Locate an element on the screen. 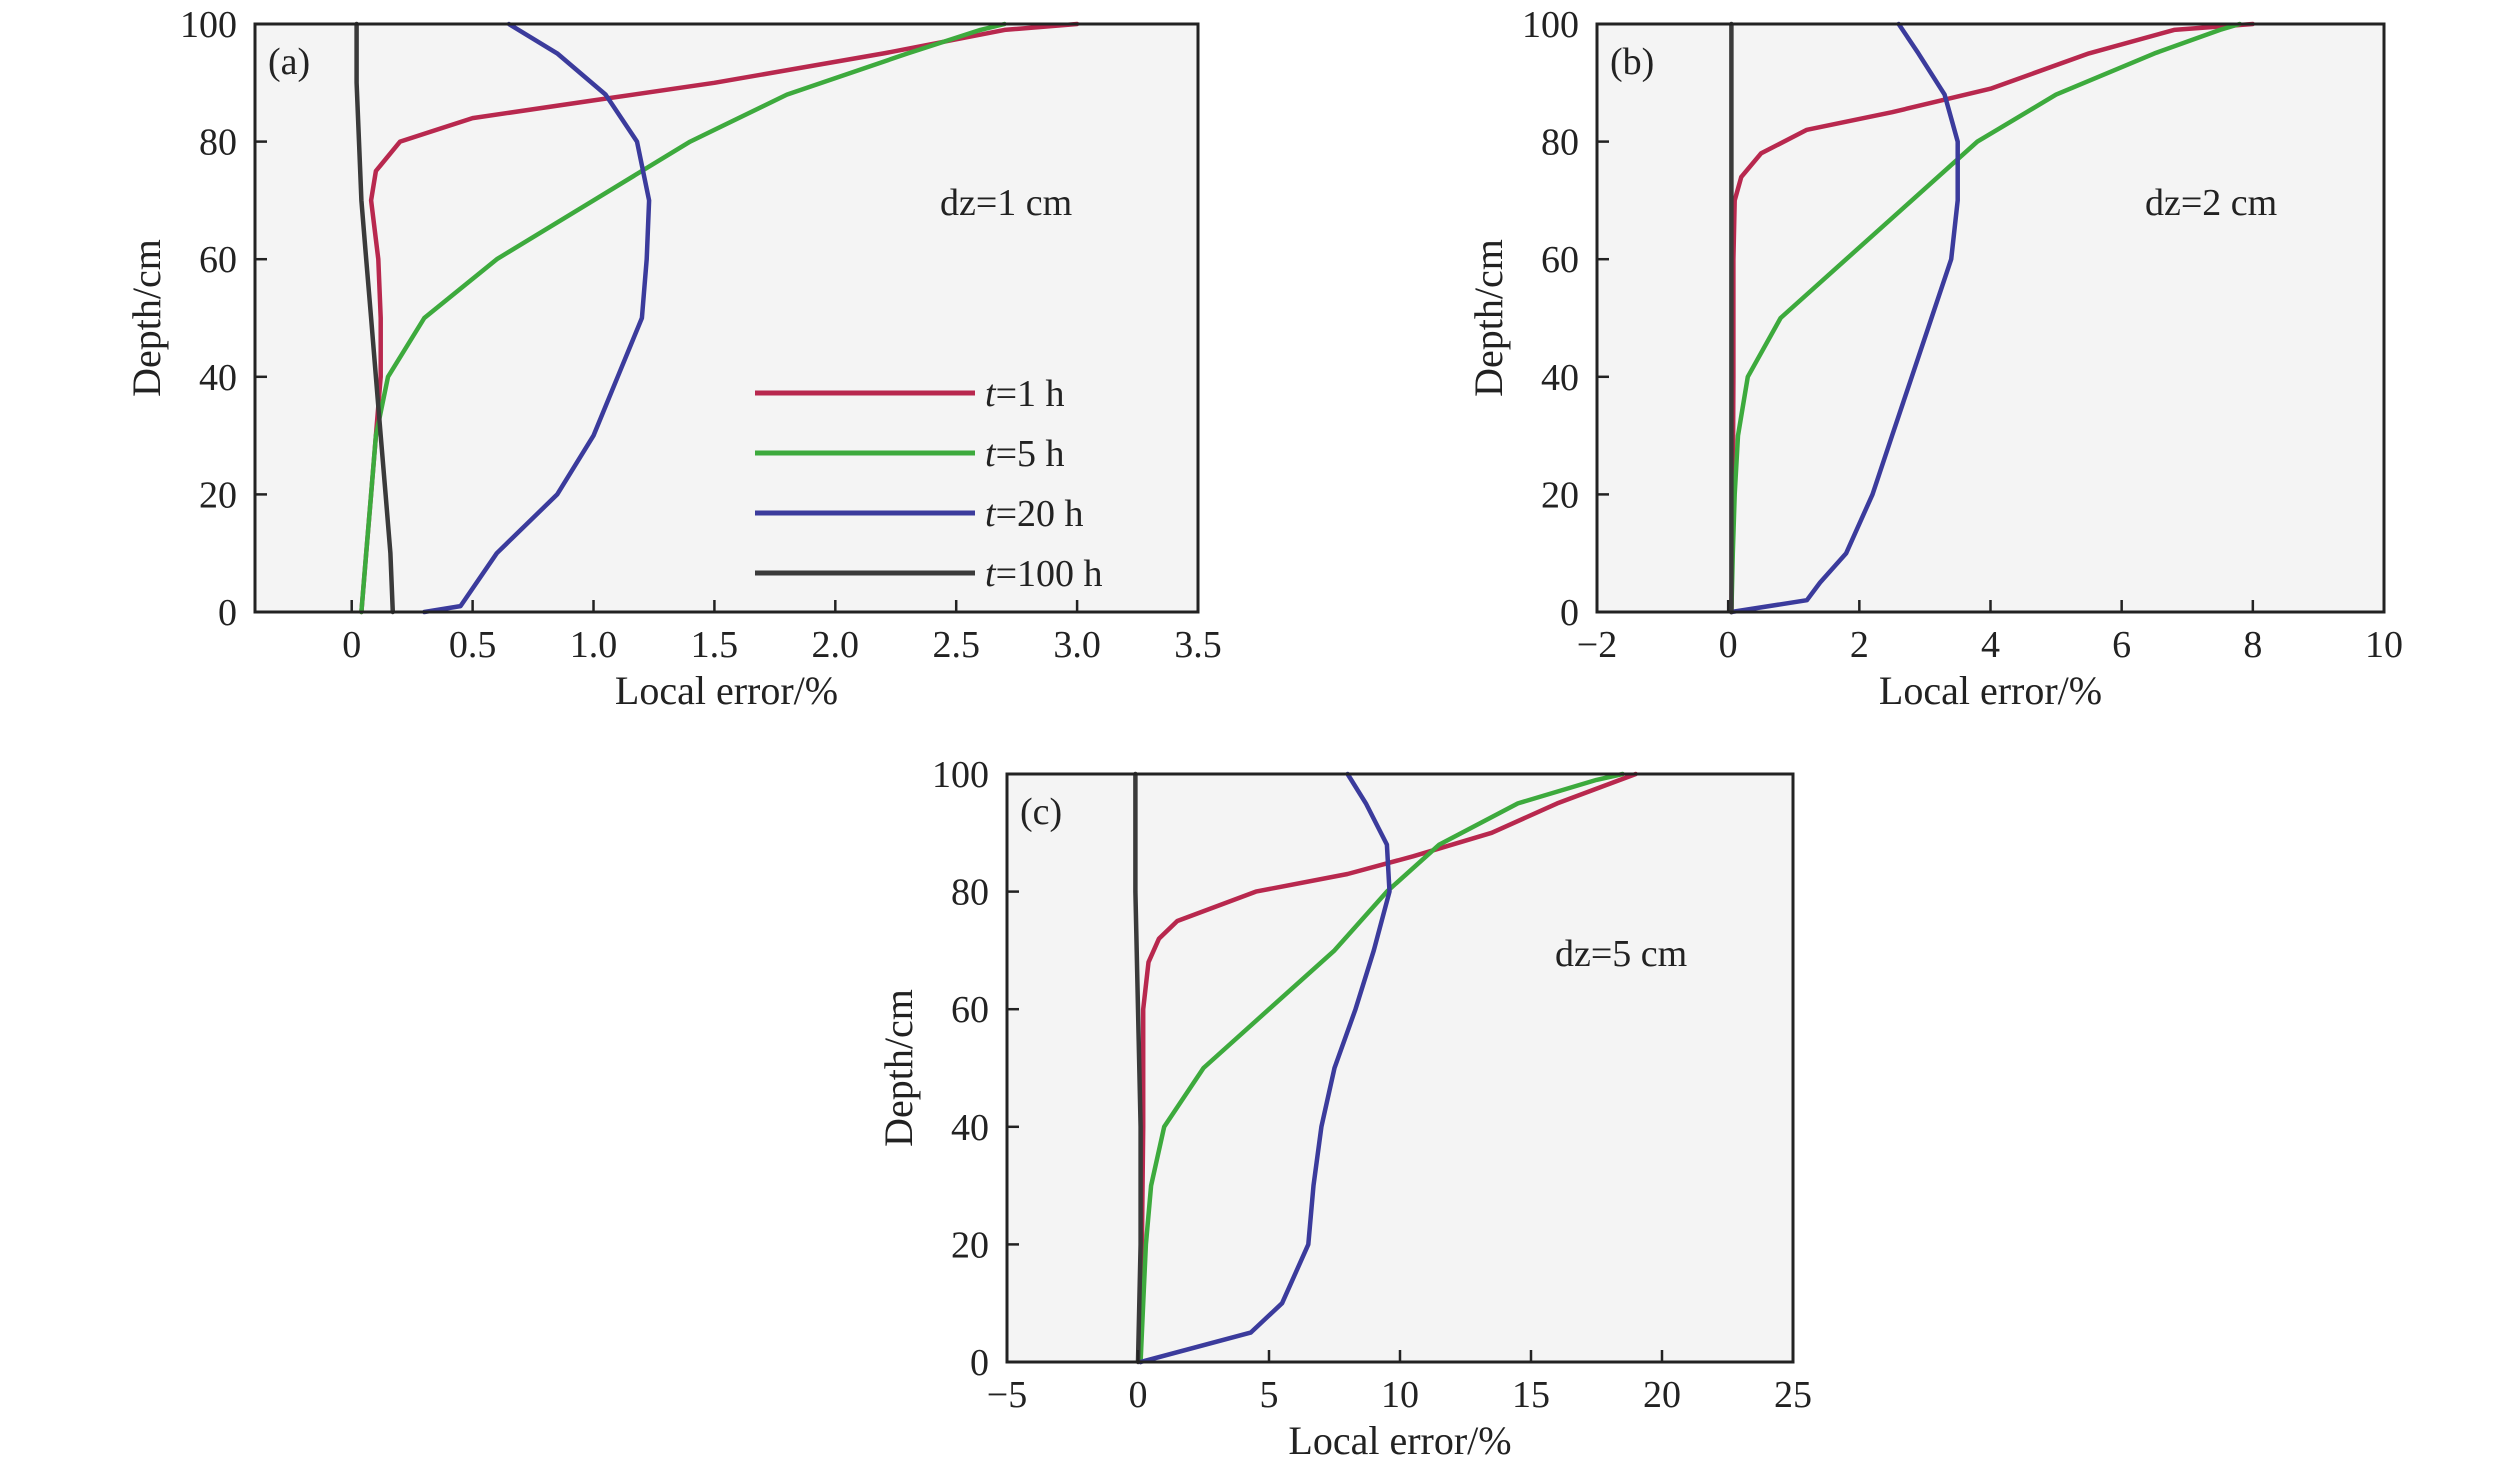  panel-a-ytick-label: 20 is located at coordinates (218, 495).